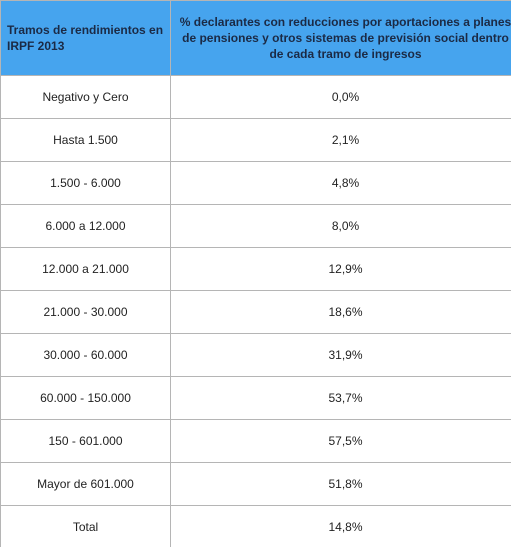  Describe the element at coordinates (340, 441) in the screenshot. I see `percentage: 57,5%` at that location.